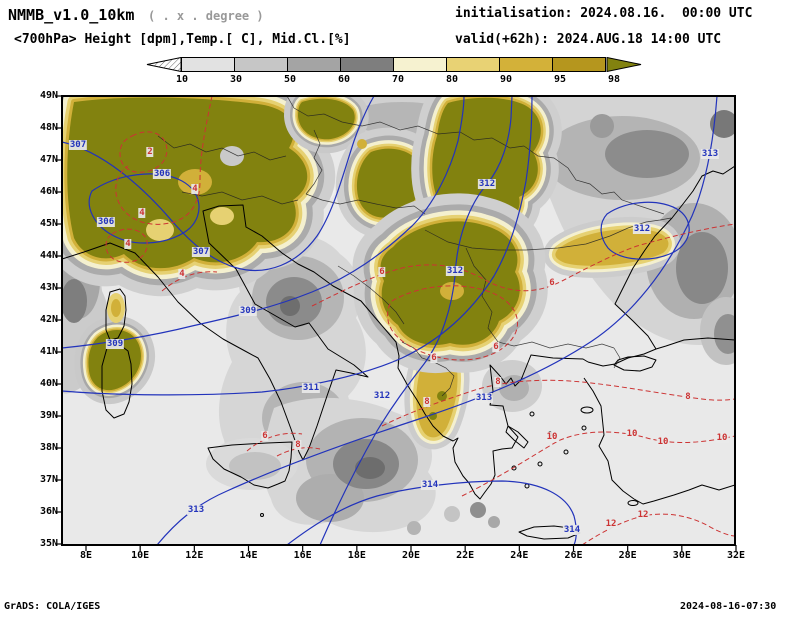 The image size is (800, 618). Describe the element at coordinates (182, 79) in the screenshot. I see `colorbar-tick-label: 10` at that location.